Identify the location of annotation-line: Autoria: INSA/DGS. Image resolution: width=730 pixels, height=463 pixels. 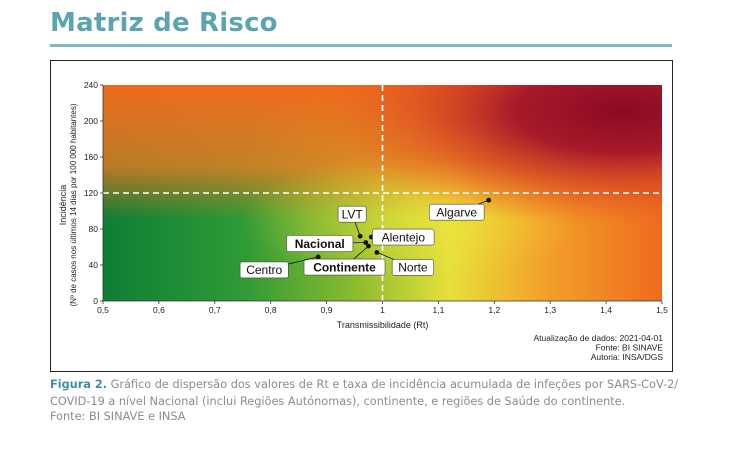
(627, 357).